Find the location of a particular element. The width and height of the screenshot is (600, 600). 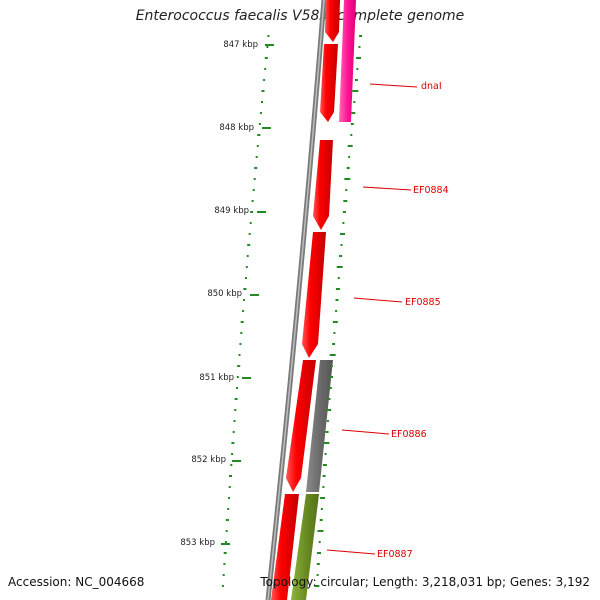

kbp-label: 848 kbp is located at coordinates (236, 128).